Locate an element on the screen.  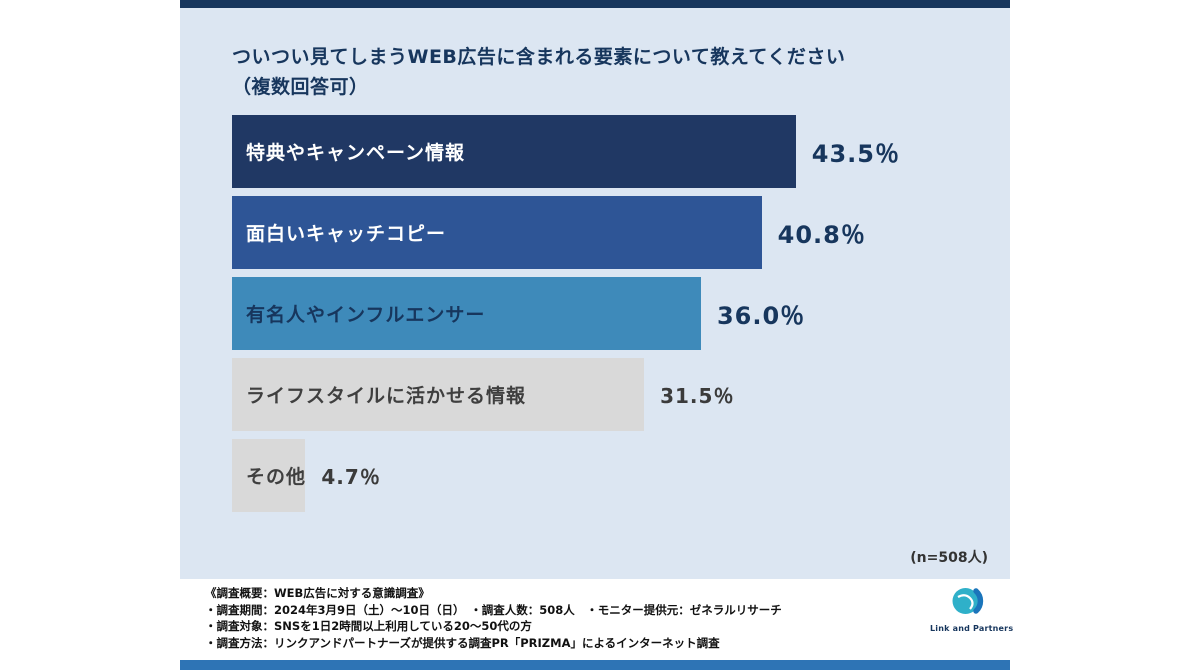
bar: ライフスタイルに活かせる情報 is located at coordinates (438, 394).